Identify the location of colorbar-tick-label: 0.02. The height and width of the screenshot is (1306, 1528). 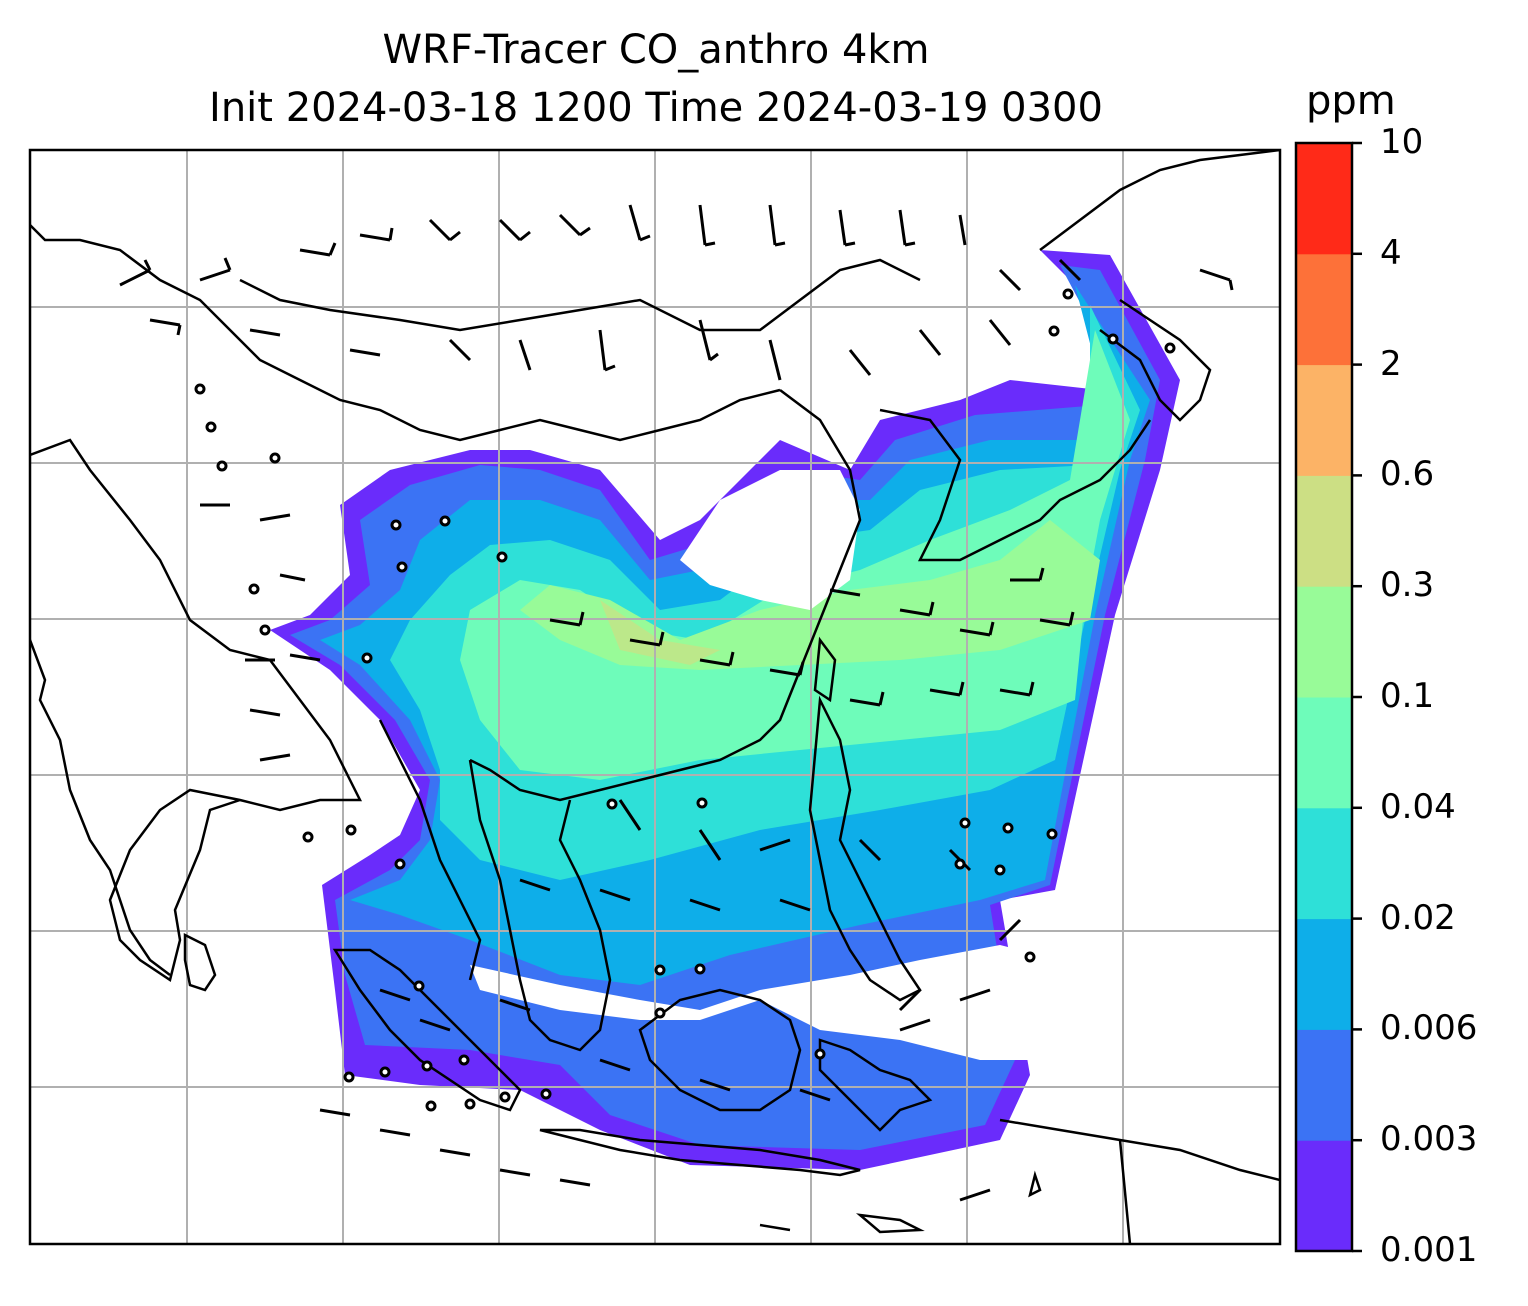
(1418, 917).